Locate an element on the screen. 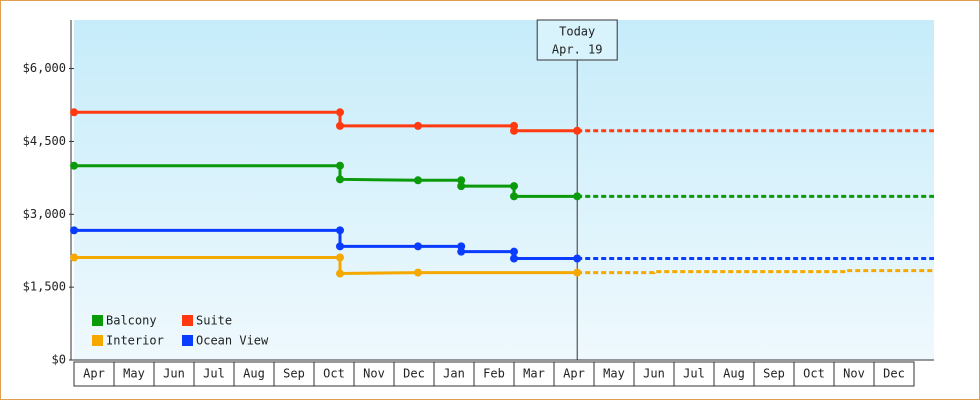  y-tick-label: $6,000 is located at coordinates (44, 68).